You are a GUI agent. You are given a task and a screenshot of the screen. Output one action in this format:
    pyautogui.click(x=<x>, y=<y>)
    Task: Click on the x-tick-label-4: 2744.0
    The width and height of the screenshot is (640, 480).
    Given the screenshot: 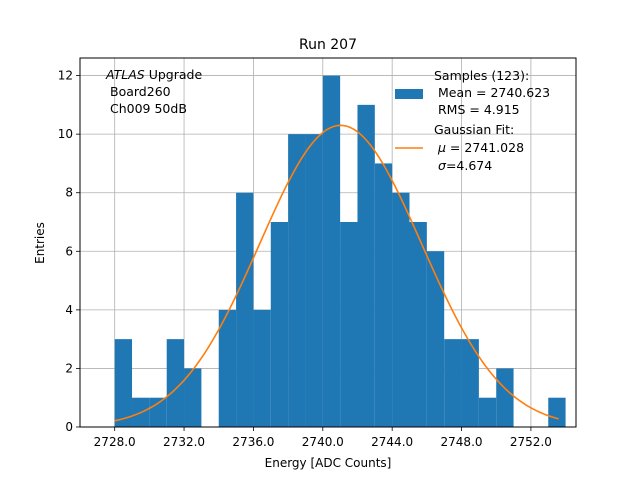 What is the action you would take?
    pyautogui.click(x=392, y=442)
    